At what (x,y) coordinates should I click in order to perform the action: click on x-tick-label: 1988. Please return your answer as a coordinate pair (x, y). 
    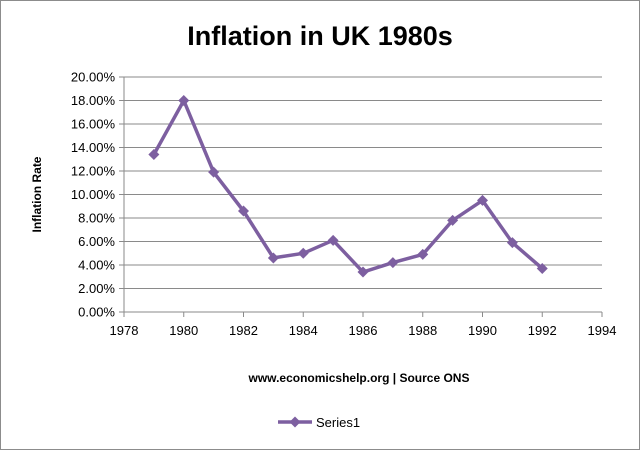
    Looking at the image, I should click on (422, 330).